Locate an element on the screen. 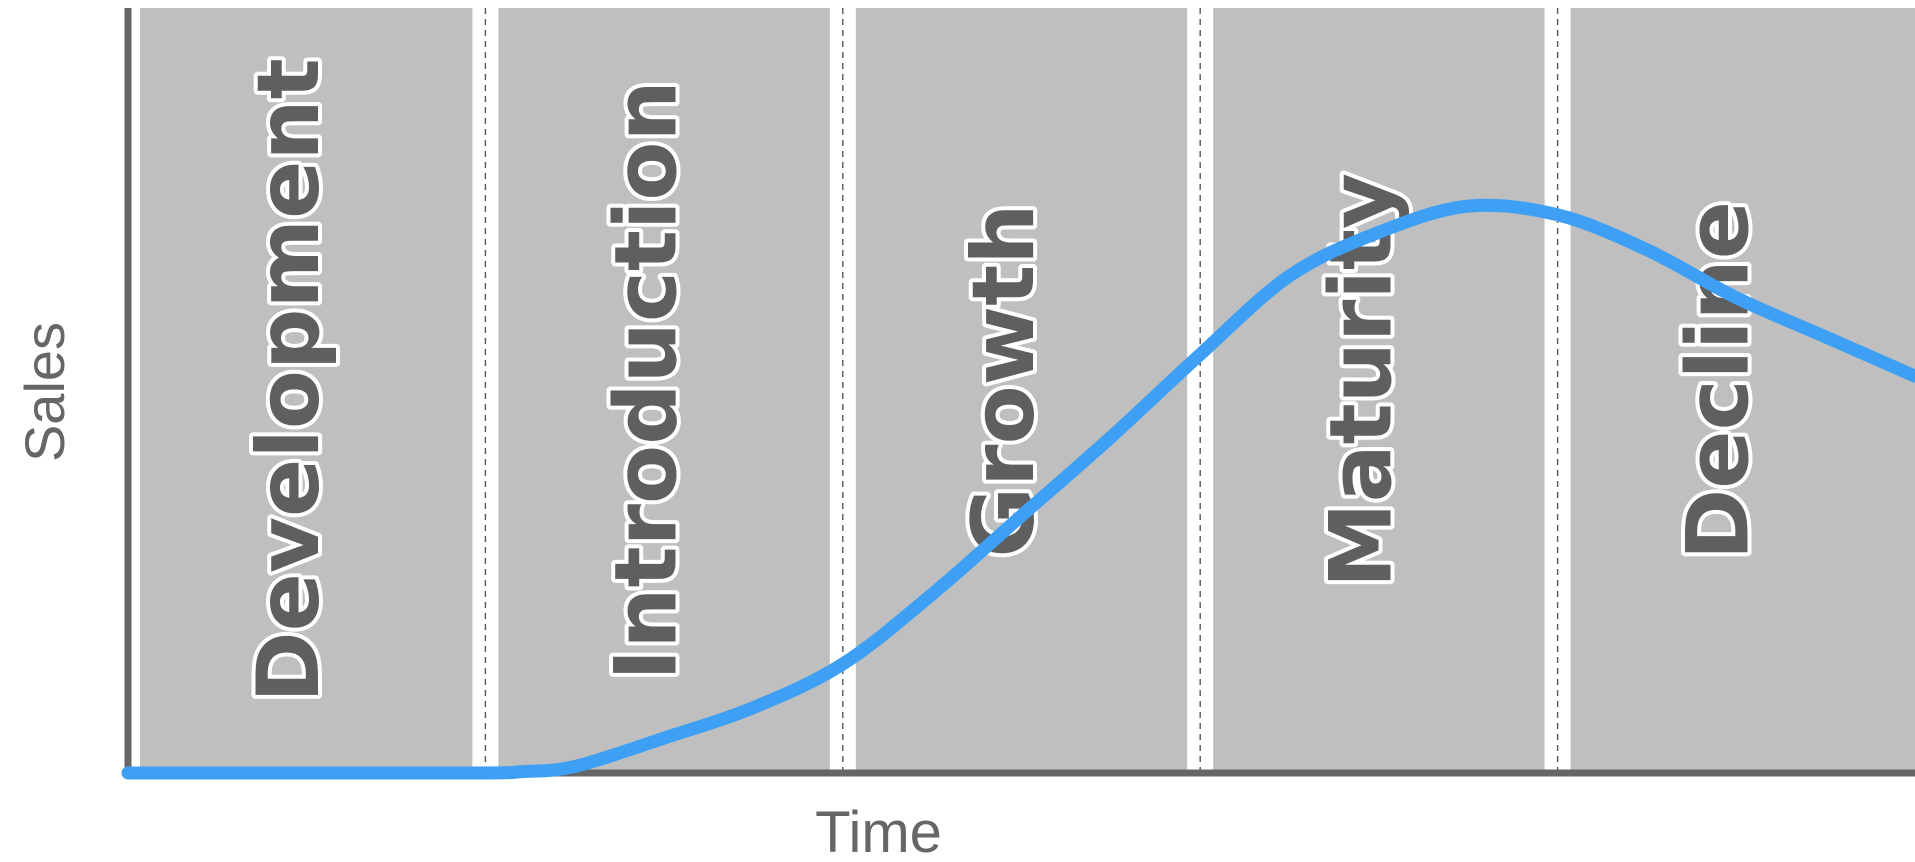  stage-label-introduction: Introduction is located at coordinates (647, 380).